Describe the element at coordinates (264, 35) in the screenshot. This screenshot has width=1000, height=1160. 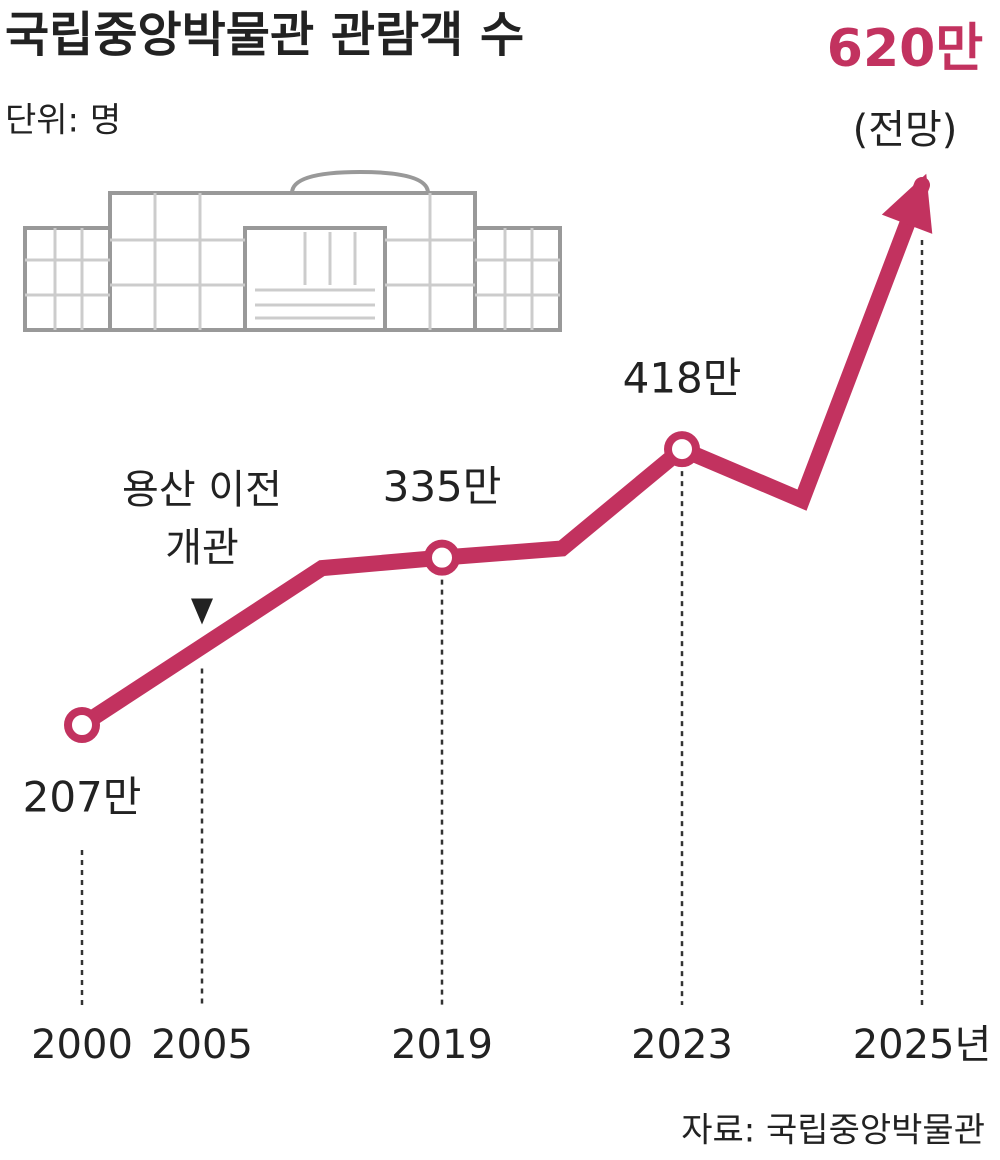
I see `chart-title: 국립중앙박물관 관람객 수` at that location.